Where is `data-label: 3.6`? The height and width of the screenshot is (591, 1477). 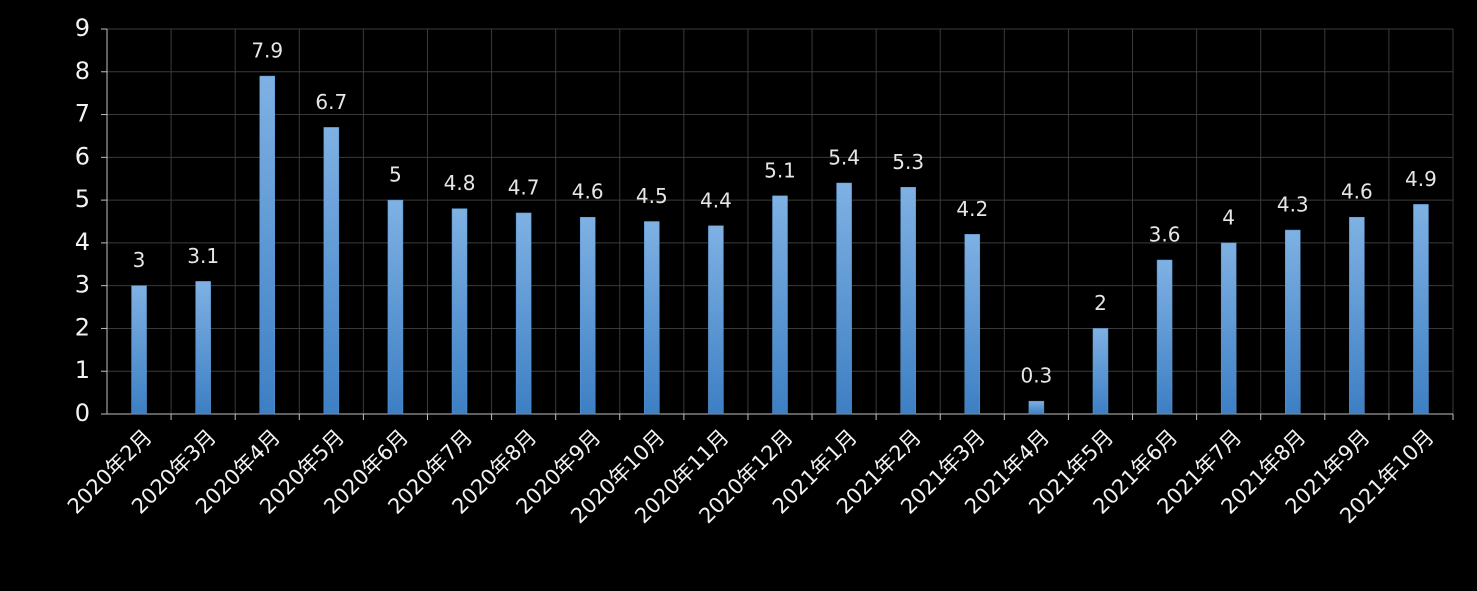 data-label: 3.6 is located at coordinates (1165, 235).